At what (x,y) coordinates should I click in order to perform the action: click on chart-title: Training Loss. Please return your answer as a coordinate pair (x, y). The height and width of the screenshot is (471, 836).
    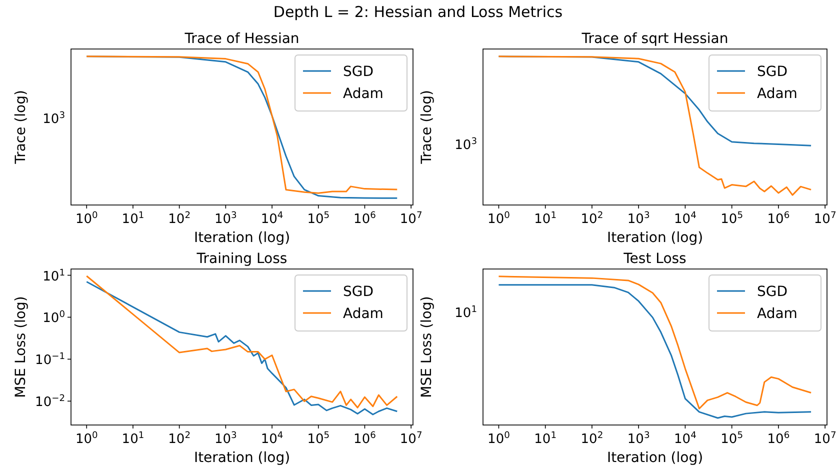
    Looking at the image, I should click on (242, 259).